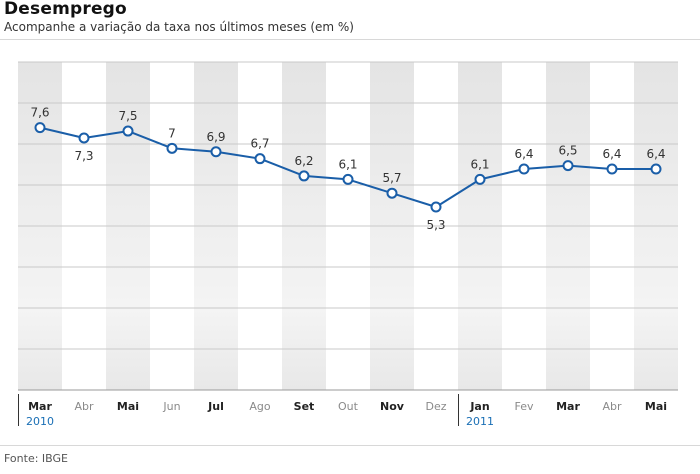  What do you see at coordinates (172, 133) in the screenshot?
I see `data-label: 7` at bounding box center [172, 133].